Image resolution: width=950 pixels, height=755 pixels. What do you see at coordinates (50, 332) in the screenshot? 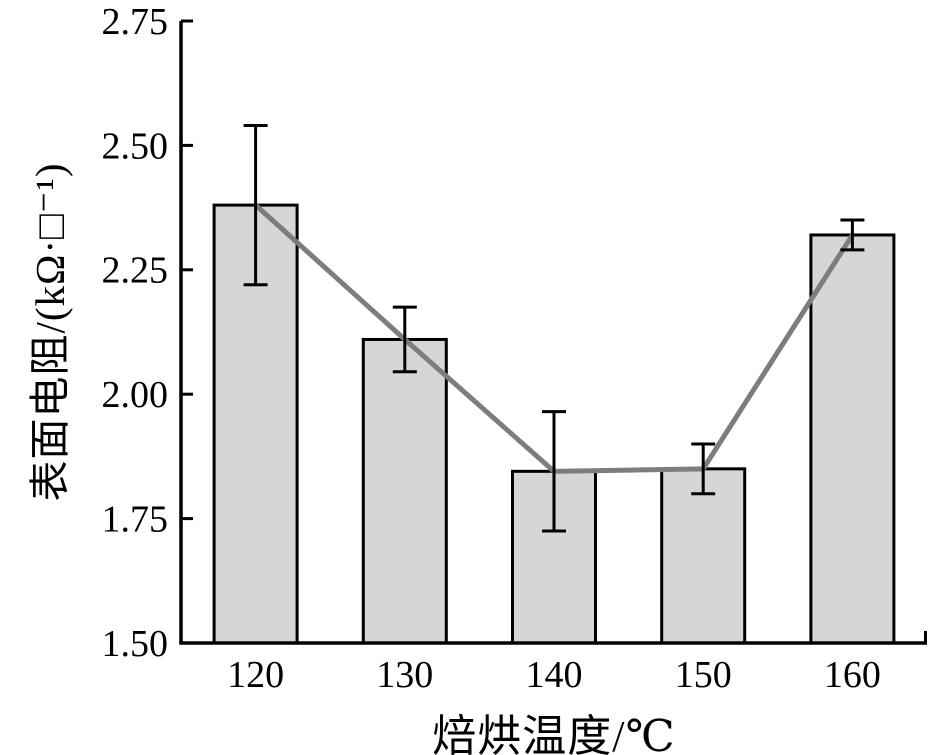
I see `y-axis-title: 表面电阻/(kΩ·□⁻¹)` at bounding box center [50, 332].